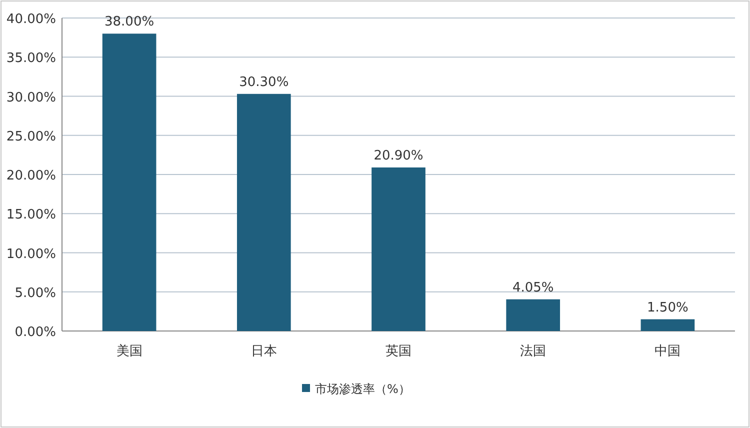 The width and height of the screenshot is (750, 428). I want to click on y-tick-label: 0.00%, so click(35, 332).